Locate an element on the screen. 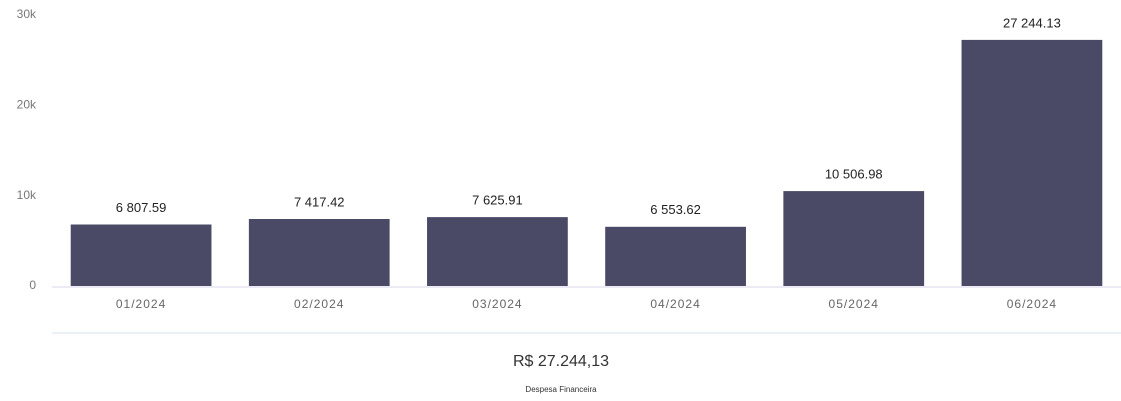 The width and height of the screenshot is (1121, 401). x-tick-label: 02/2024 is located at coordinates (319, 304).